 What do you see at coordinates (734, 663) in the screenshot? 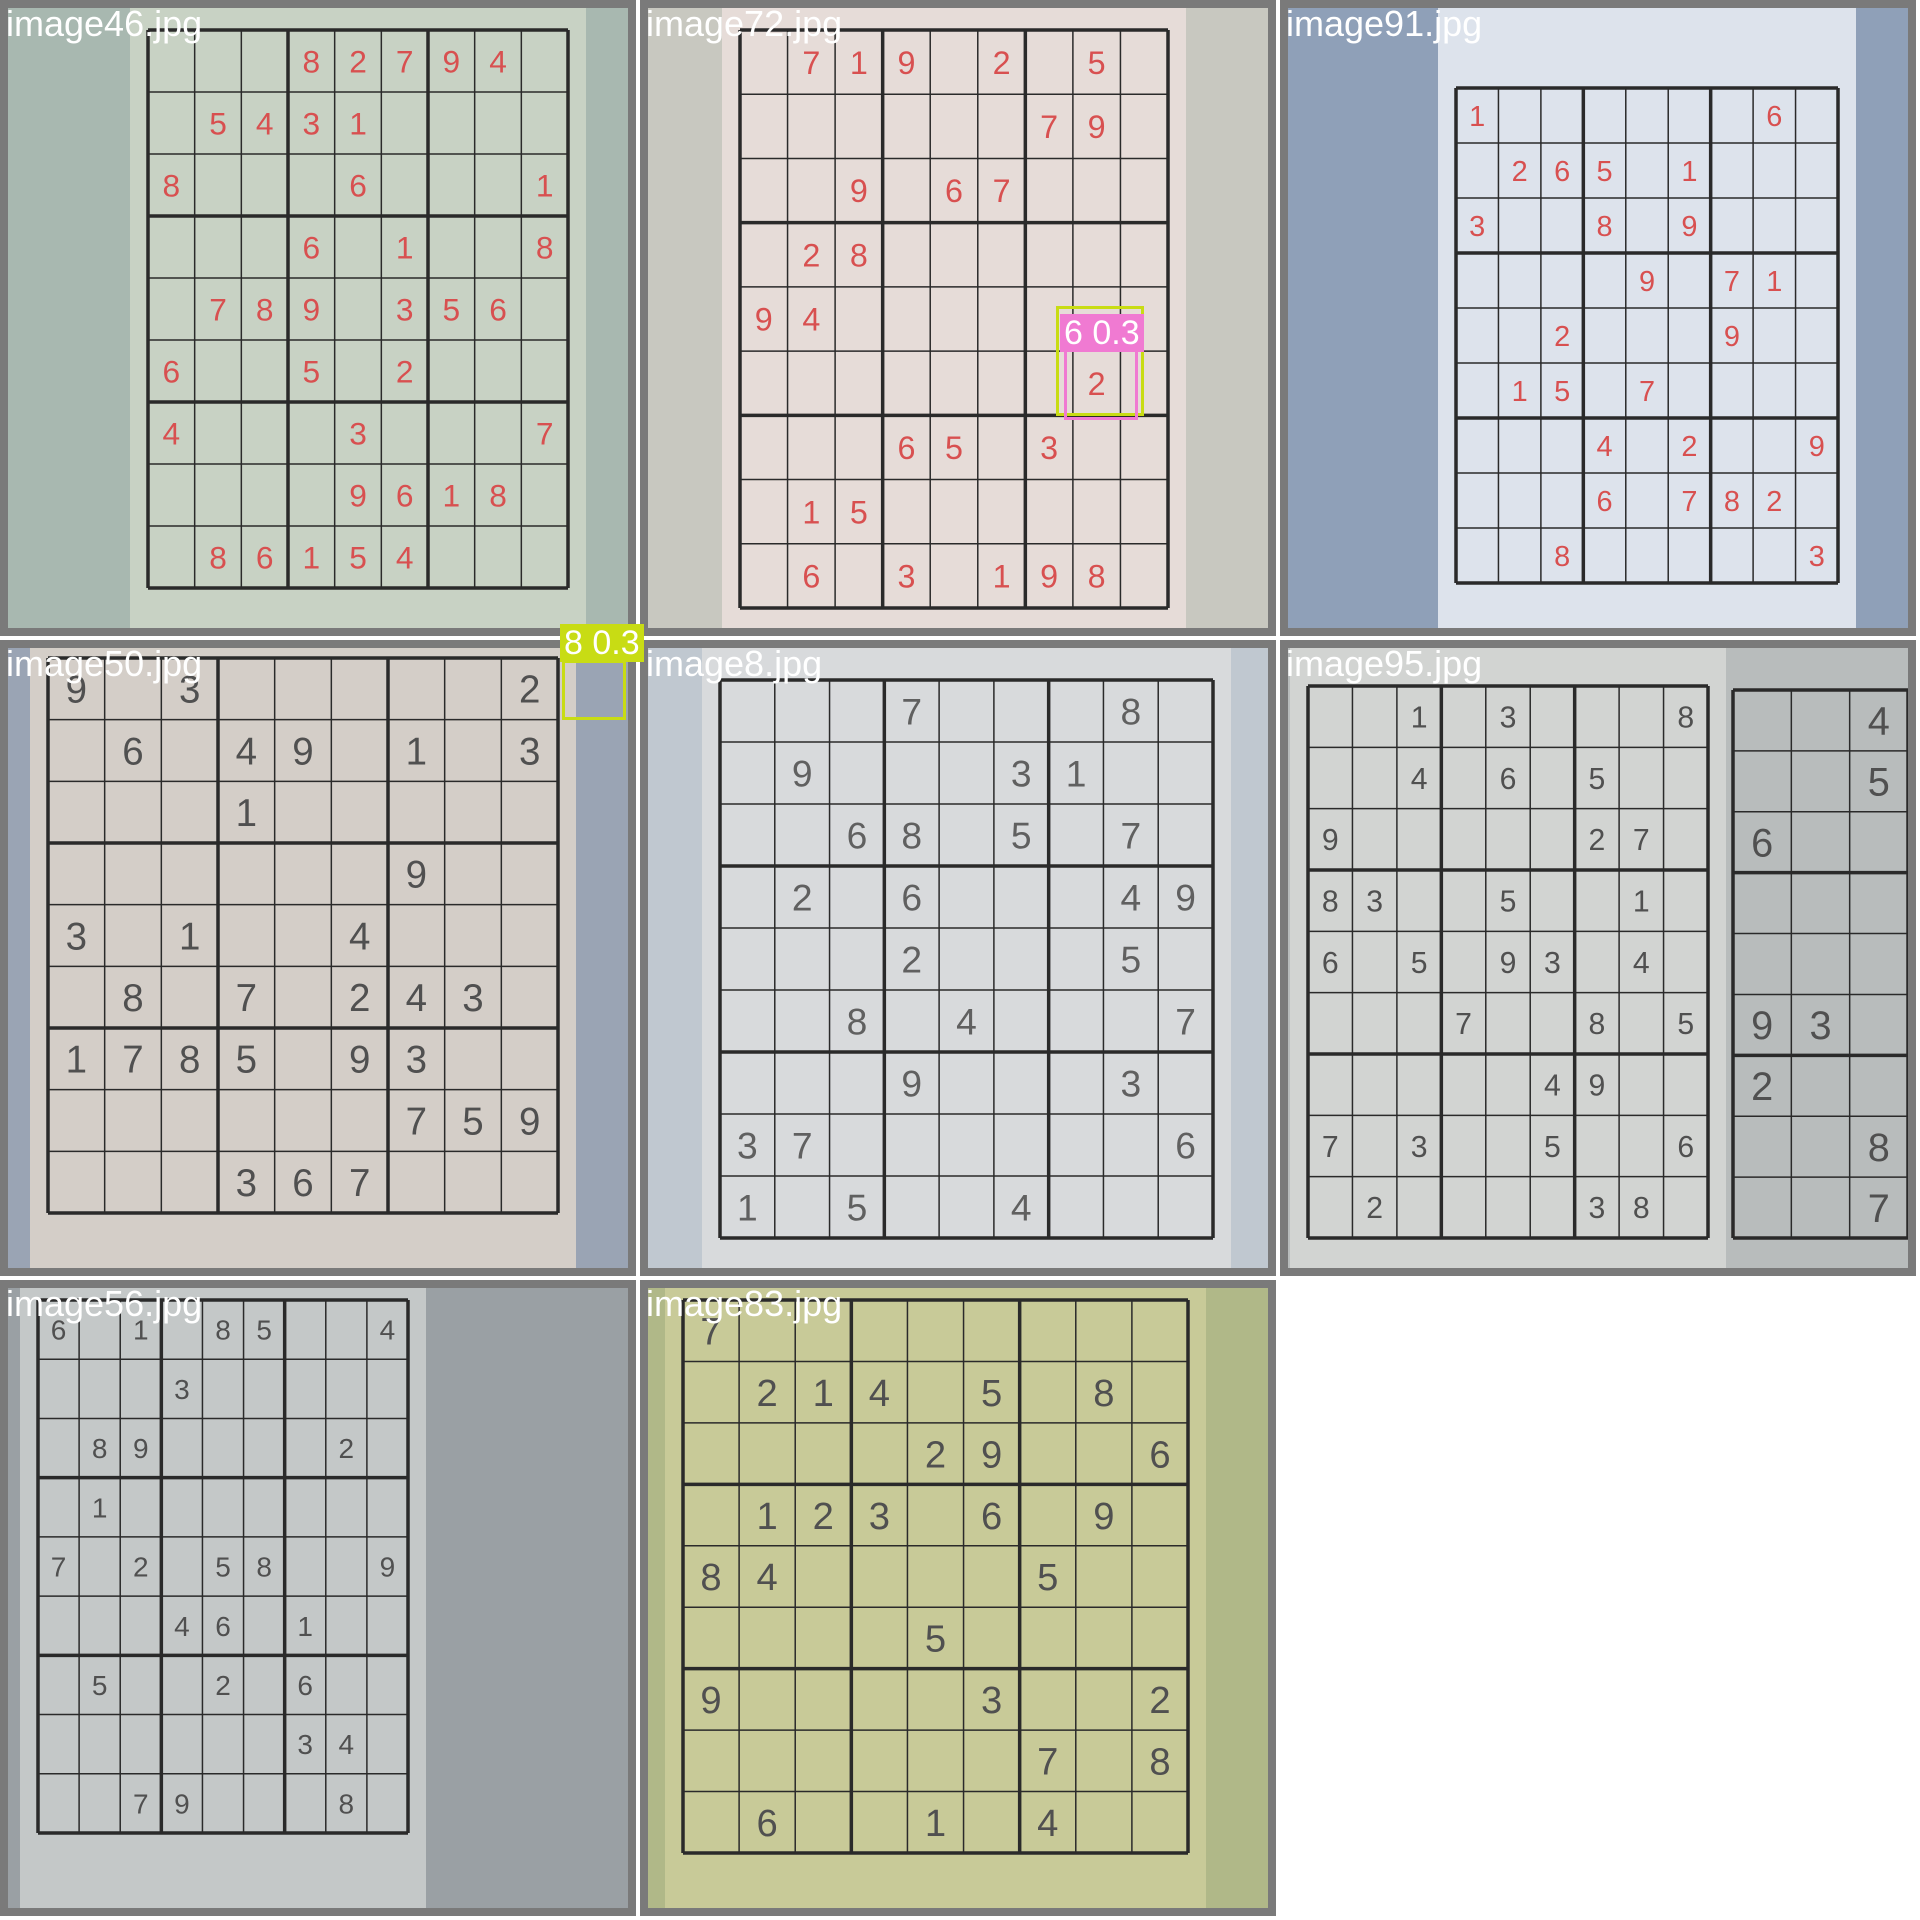
I see `file-name-label: image8.jpg` at bounding box center [734, 663].